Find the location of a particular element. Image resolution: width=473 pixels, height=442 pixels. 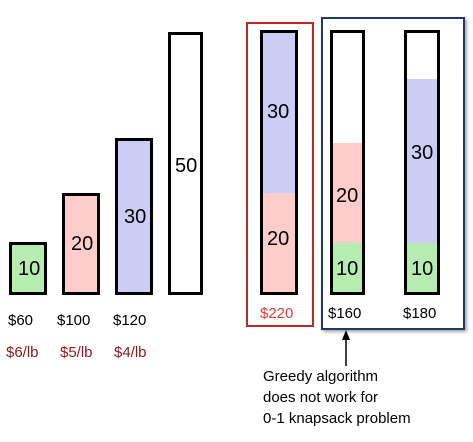

item-rate-20: $5/lb is located at coordinates (76, 352).